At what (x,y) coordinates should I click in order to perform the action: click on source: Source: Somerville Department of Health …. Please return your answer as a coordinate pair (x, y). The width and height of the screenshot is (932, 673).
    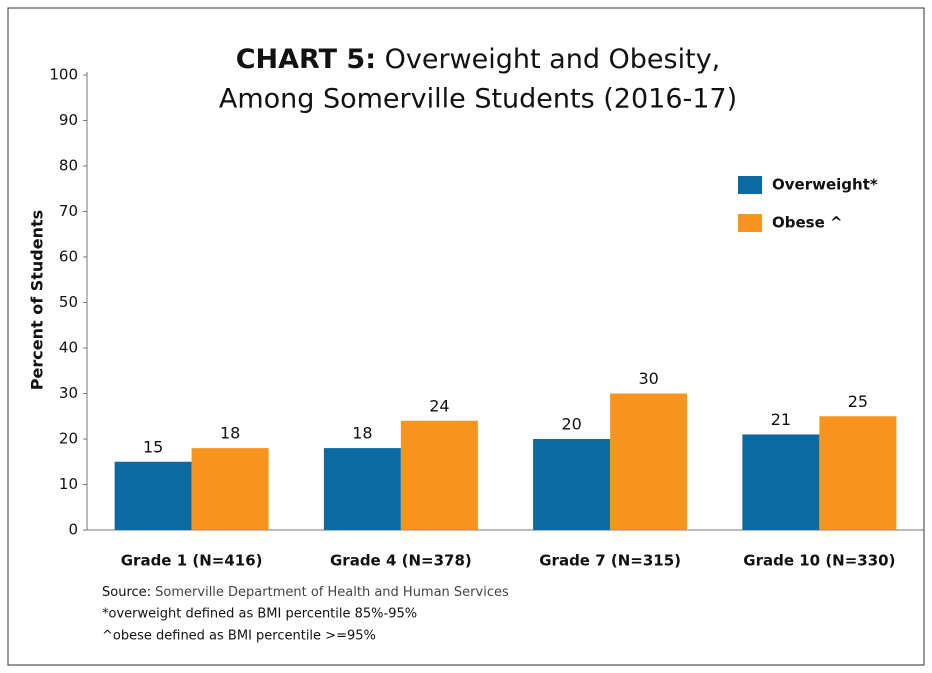
    Looking at the image, I should click on (305, 592).